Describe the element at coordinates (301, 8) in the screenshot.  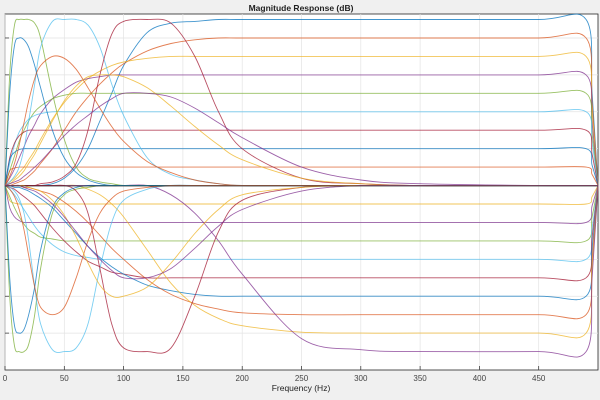
I see `chart-title: Magnitude Response (dB)` at that location.